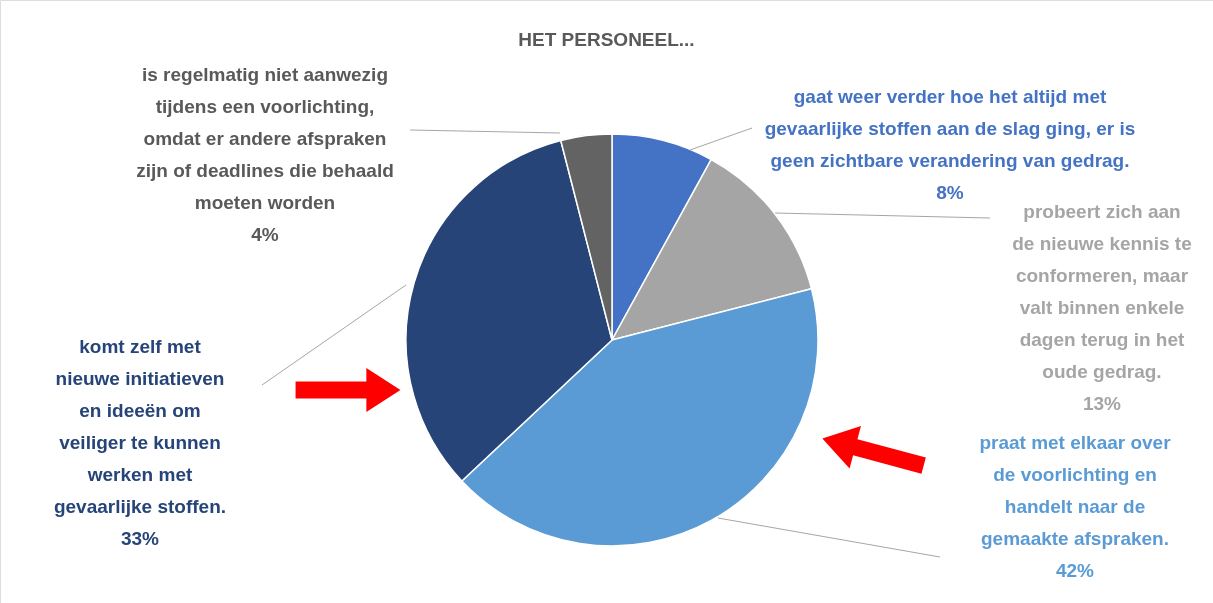 The width and height of the screenshot is (1213, 603). Describe the element at coordinates (265, 138) in the screenshot. I see `slice-label: is regelmatig niet aanwezig tijdens een voorlichting, omdat er andere afspraken zijn of deadlines die behaald moeten worden` at that location.